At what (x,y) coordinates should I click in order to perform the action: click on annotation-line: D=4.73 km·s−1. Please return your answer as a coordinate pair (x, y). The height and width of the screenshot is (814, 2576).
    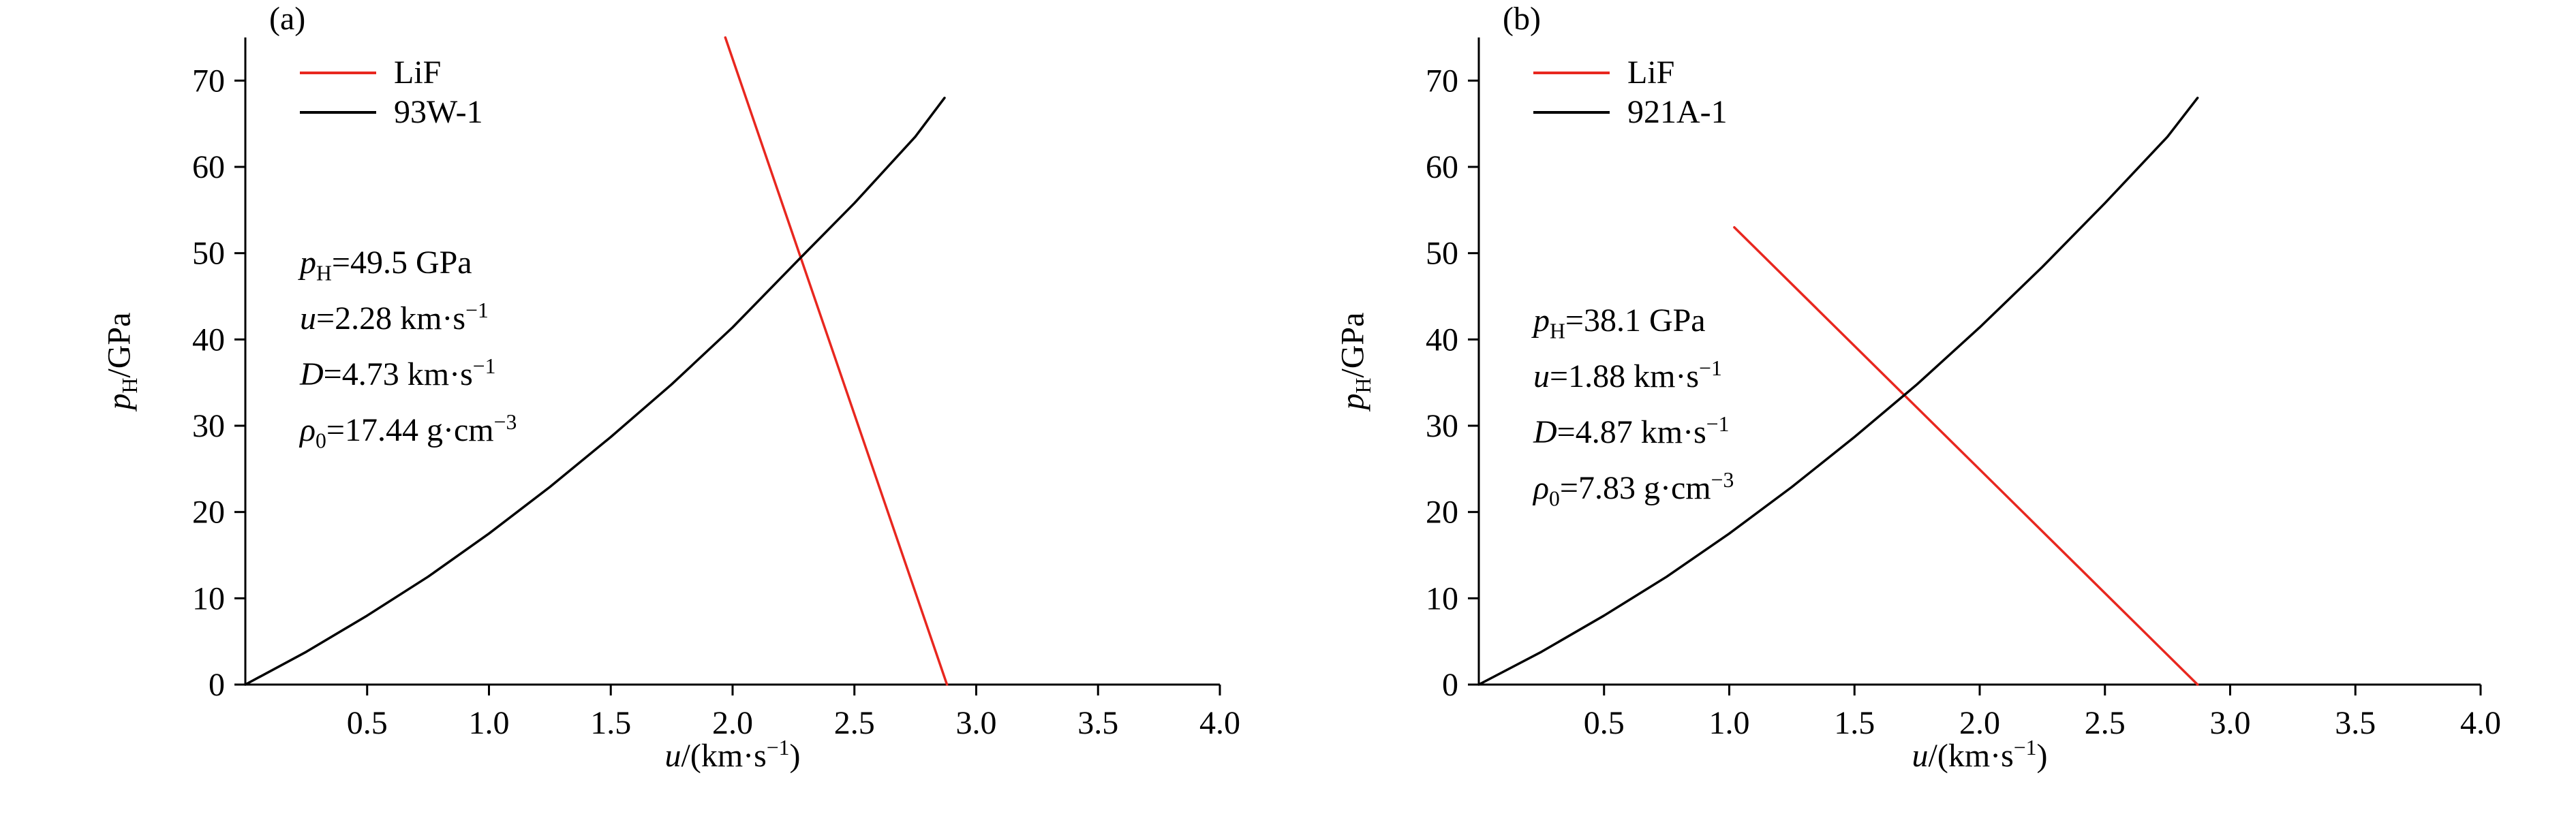
    Looking at the image, I should click on (398, 373).